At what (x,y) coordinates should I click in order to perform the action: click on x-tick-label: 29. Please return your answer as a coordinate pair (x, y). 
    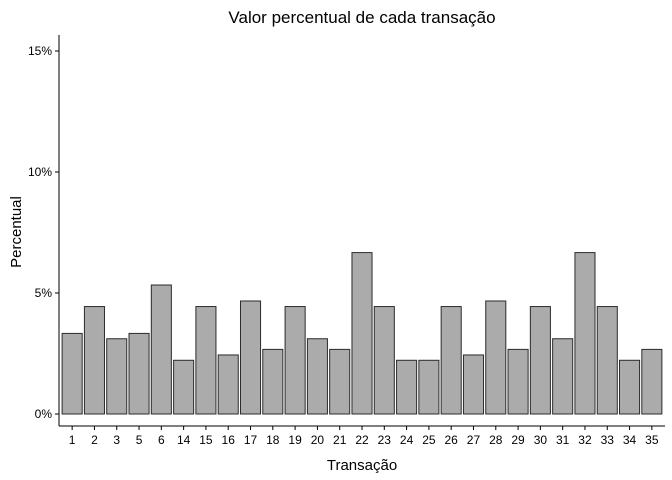
    Looking at the image, I should click on (518, 440).